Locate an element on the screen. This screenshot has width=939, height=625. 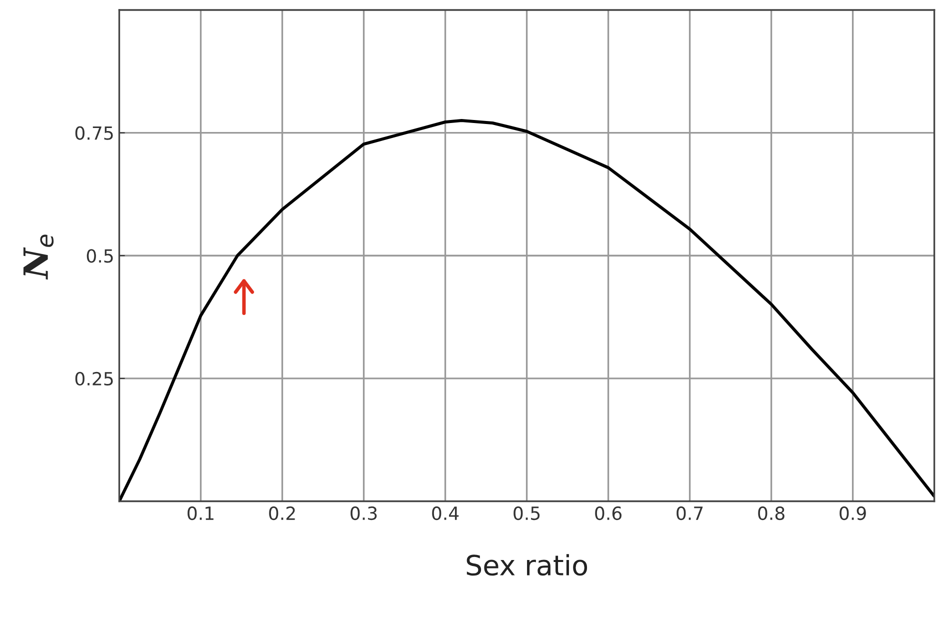
x-tick-label: 0.3 is located at coordinates (363, 513).